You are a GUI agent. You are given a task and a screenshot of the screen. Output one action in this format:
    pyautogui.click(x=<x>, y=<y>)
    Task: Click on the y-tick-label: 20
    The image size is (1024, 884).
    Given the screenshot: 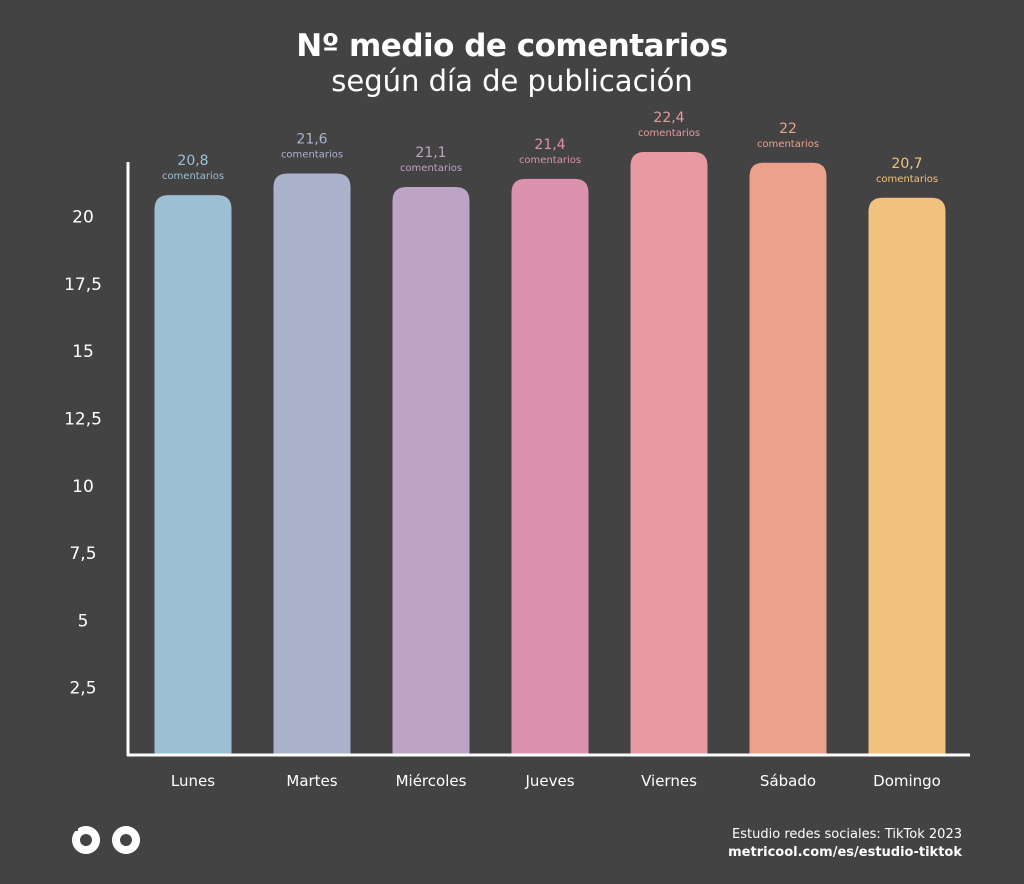 What is the action you would take?
    pyautogui.click(x=83, y=218)
    